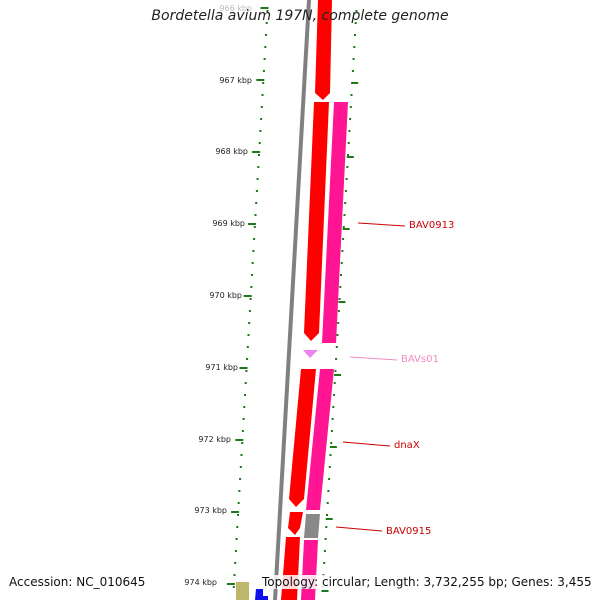  What do you see at coordinates (373, 358) in the screenshot?
I see `callout-line-bavs01` at bounding box center [373, 358].